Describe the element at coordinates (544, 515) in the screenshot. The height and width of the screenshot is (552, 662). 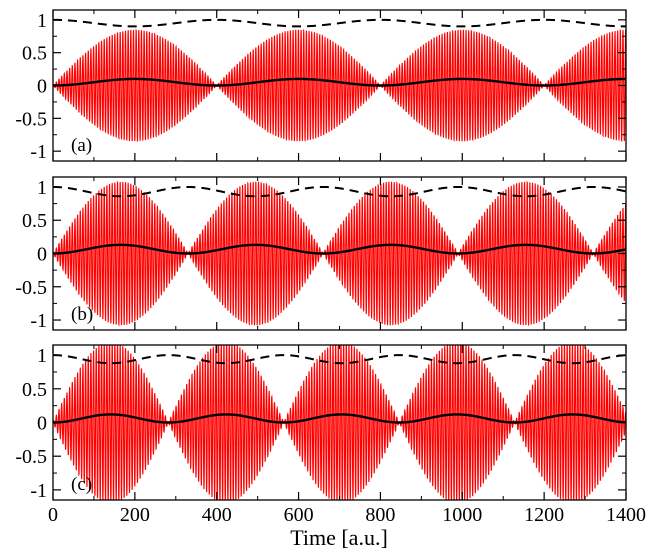
I see `x-tick-label: 1200` at that location.